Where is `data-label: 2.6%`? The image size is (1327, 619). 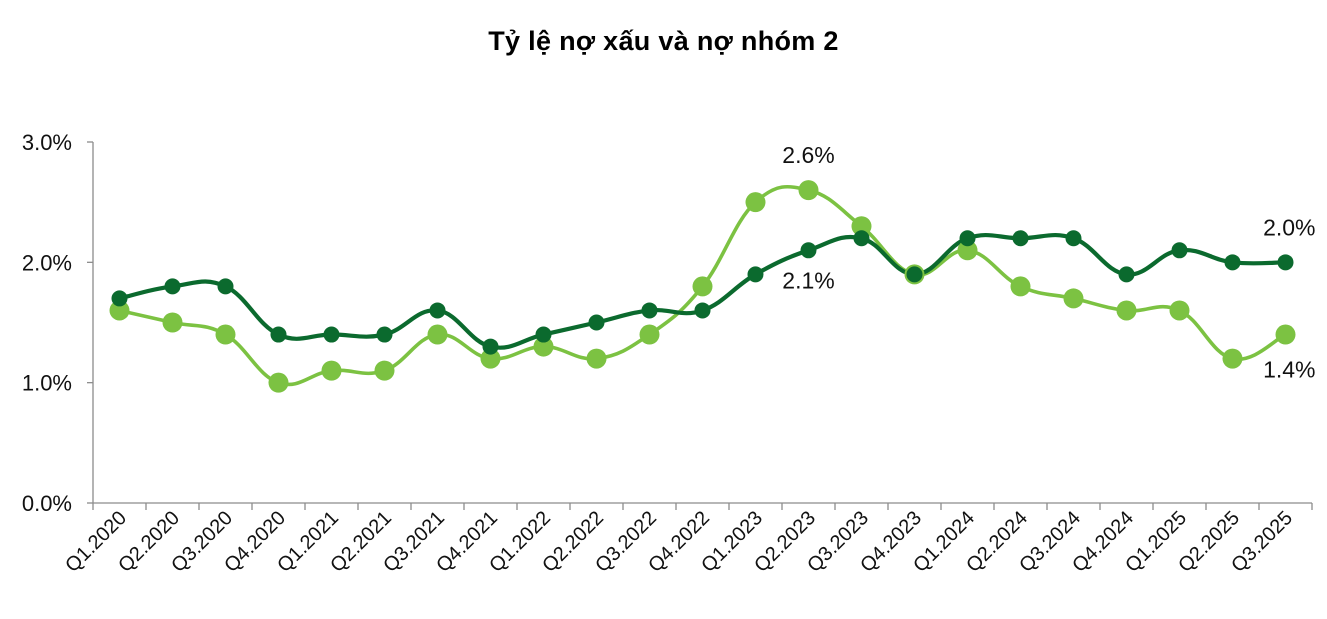
data-label: 2.6% is located at coordinates (808, 155).